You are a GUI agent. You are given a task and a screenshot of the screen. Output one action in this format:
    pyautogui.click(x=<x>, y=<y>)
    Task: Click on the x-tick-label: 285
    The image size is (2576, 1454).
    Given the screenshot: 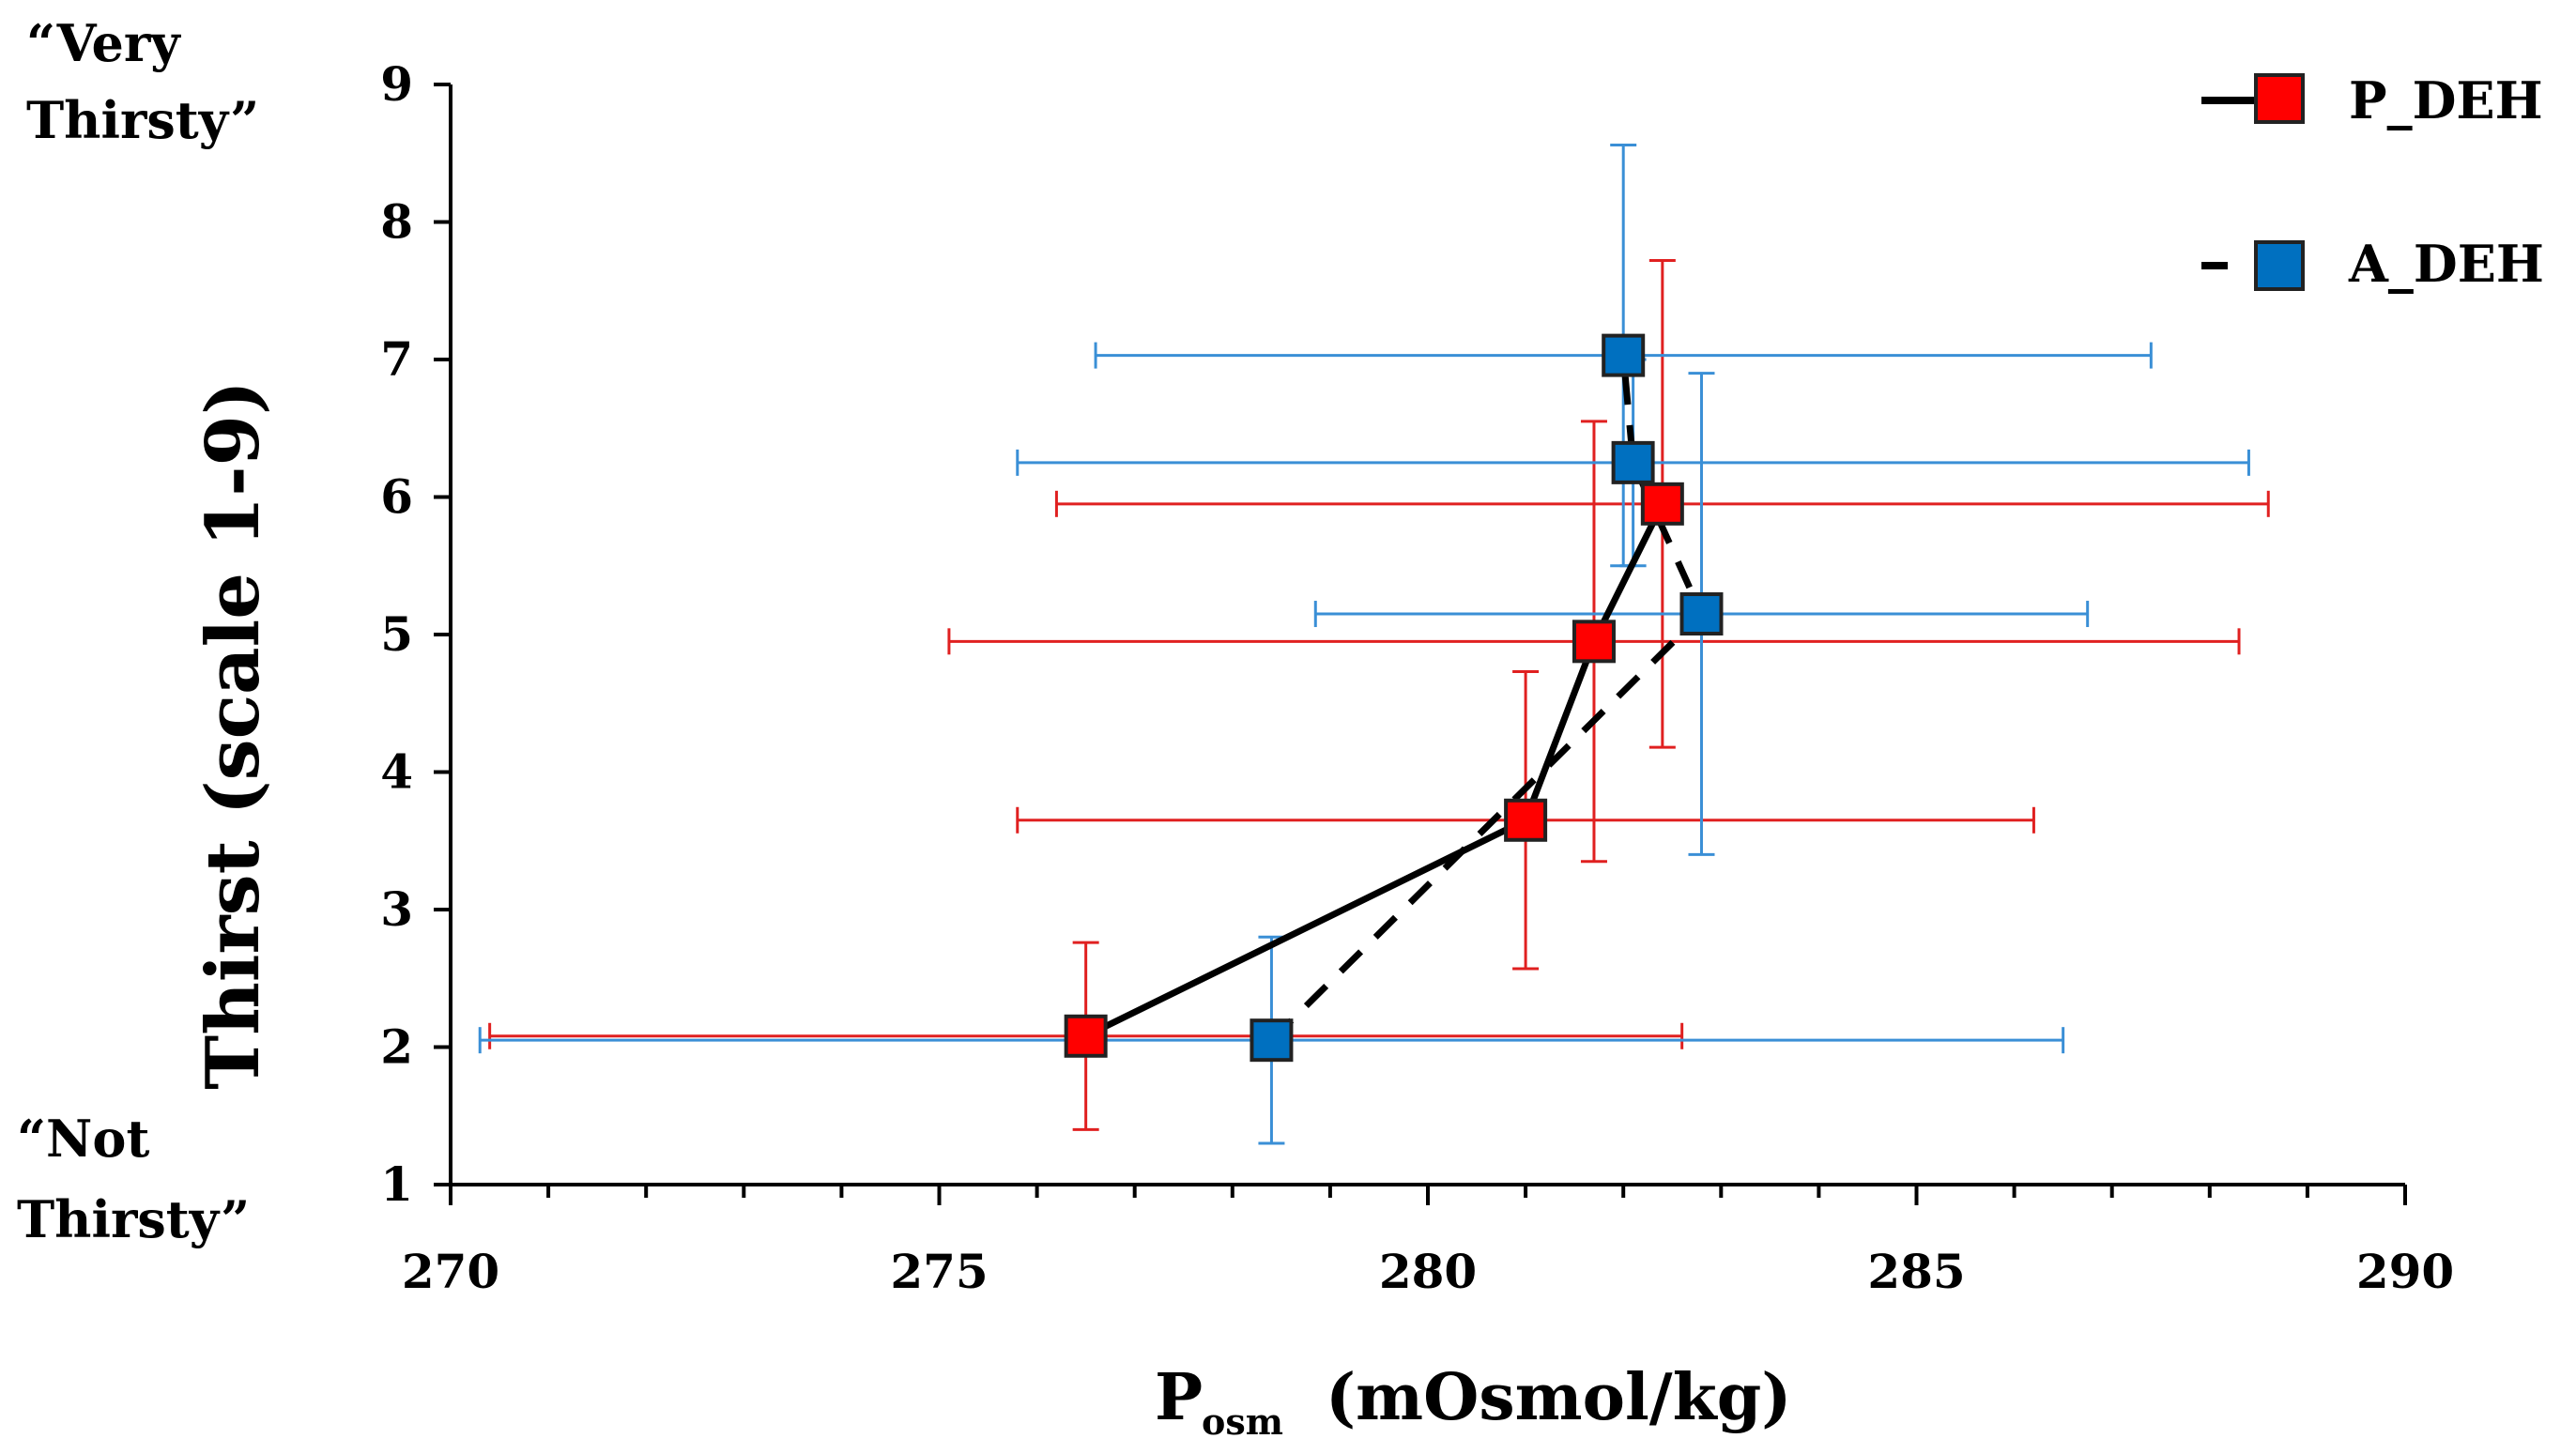 What is the action you would take?
    pyautogui.click(x=1916, y=1271)
    